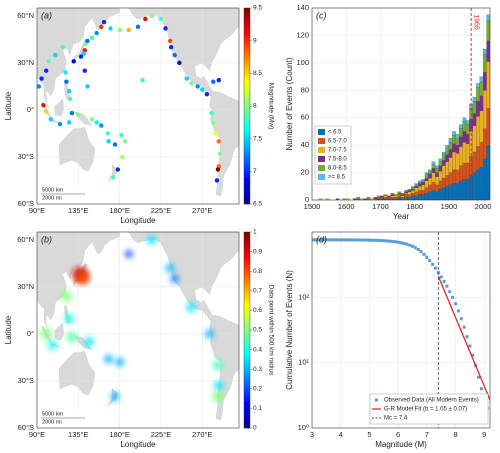 Image resolution: width=500 pixels, height=453 pixels. What do you see at coordinates (369, 434) in the screenshot?
I see `x-tick-label: 5` at bounding box center [369, 434].